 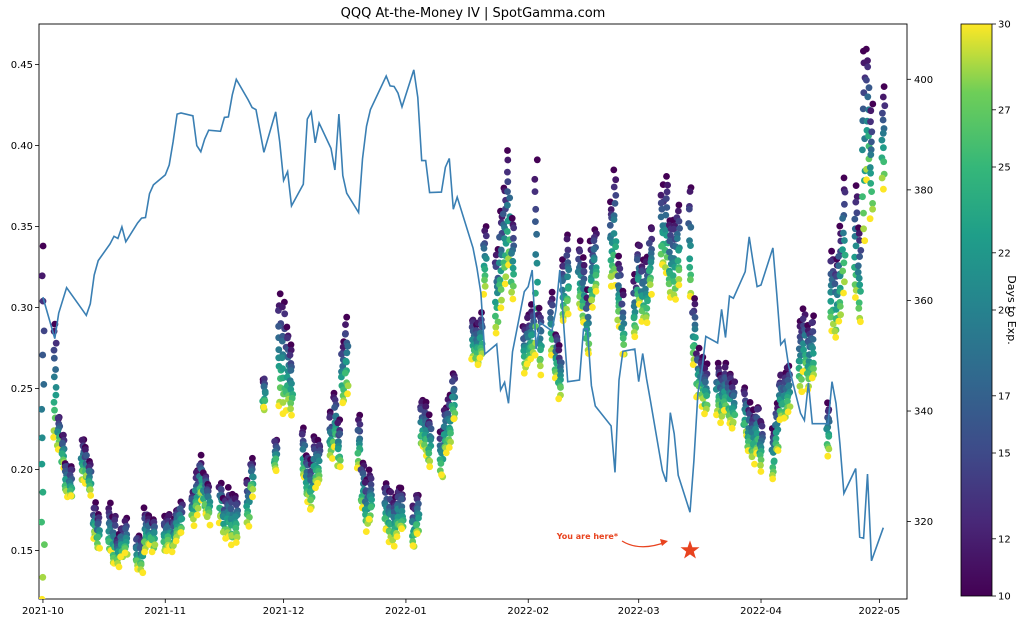 I want to click on y-tick-label: 0.20, so click(x=22, y=470).